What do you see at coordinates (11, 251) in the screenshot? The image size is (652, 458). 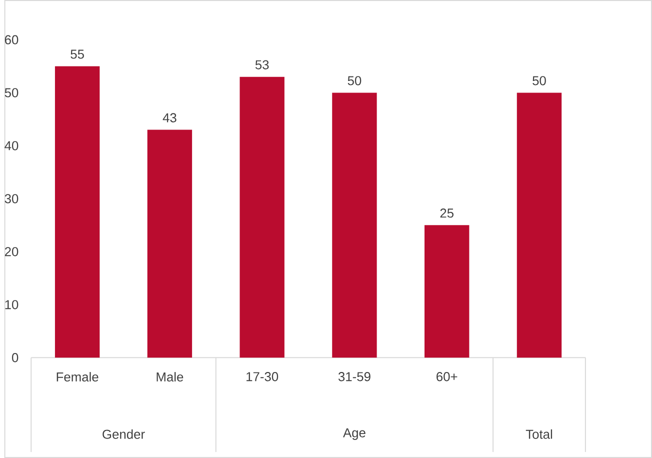 I see `y-tick-label: 20` at bounding box center [11, 251].